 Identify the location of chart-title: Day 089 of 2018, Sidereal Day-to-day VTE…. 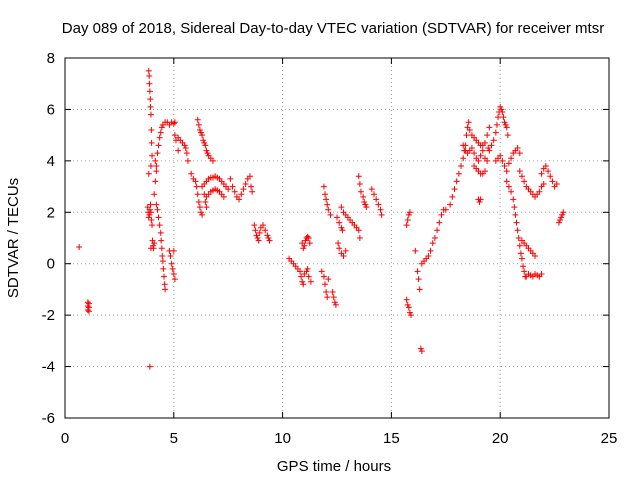
(333, 28).